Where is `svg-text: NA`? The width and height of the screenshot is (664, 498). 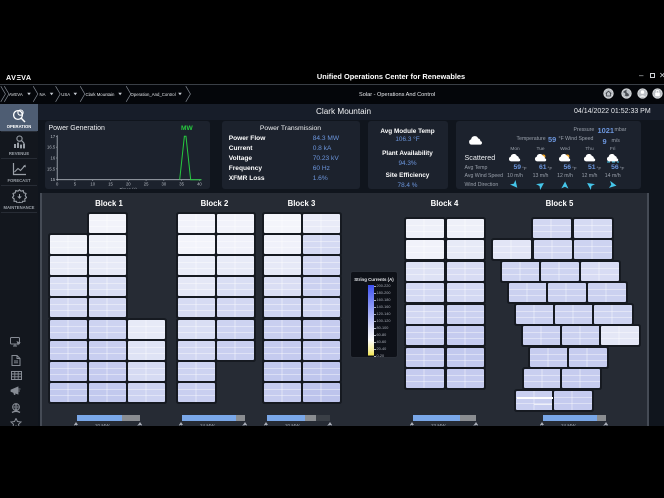
svg-text: NA is located at coordinates (43, 94).